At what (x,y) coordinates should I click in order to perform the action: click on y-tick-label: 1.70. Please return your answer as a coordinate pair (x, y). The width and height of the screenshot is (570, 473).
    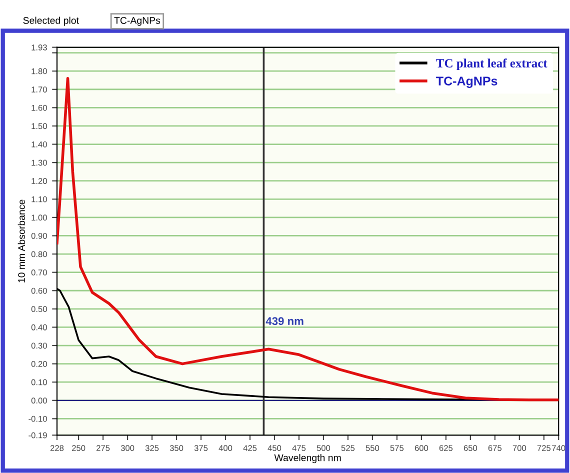
    Looking at the image, I should click on (39, 89).